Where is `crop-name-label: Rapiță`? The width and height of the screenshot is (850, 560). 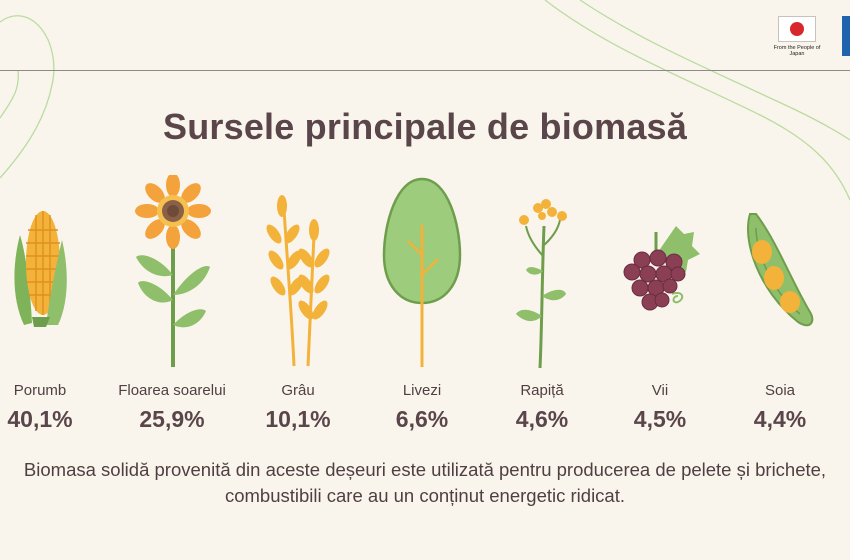
crop-name-label: Rapiță is located at coordinates (542, 390).